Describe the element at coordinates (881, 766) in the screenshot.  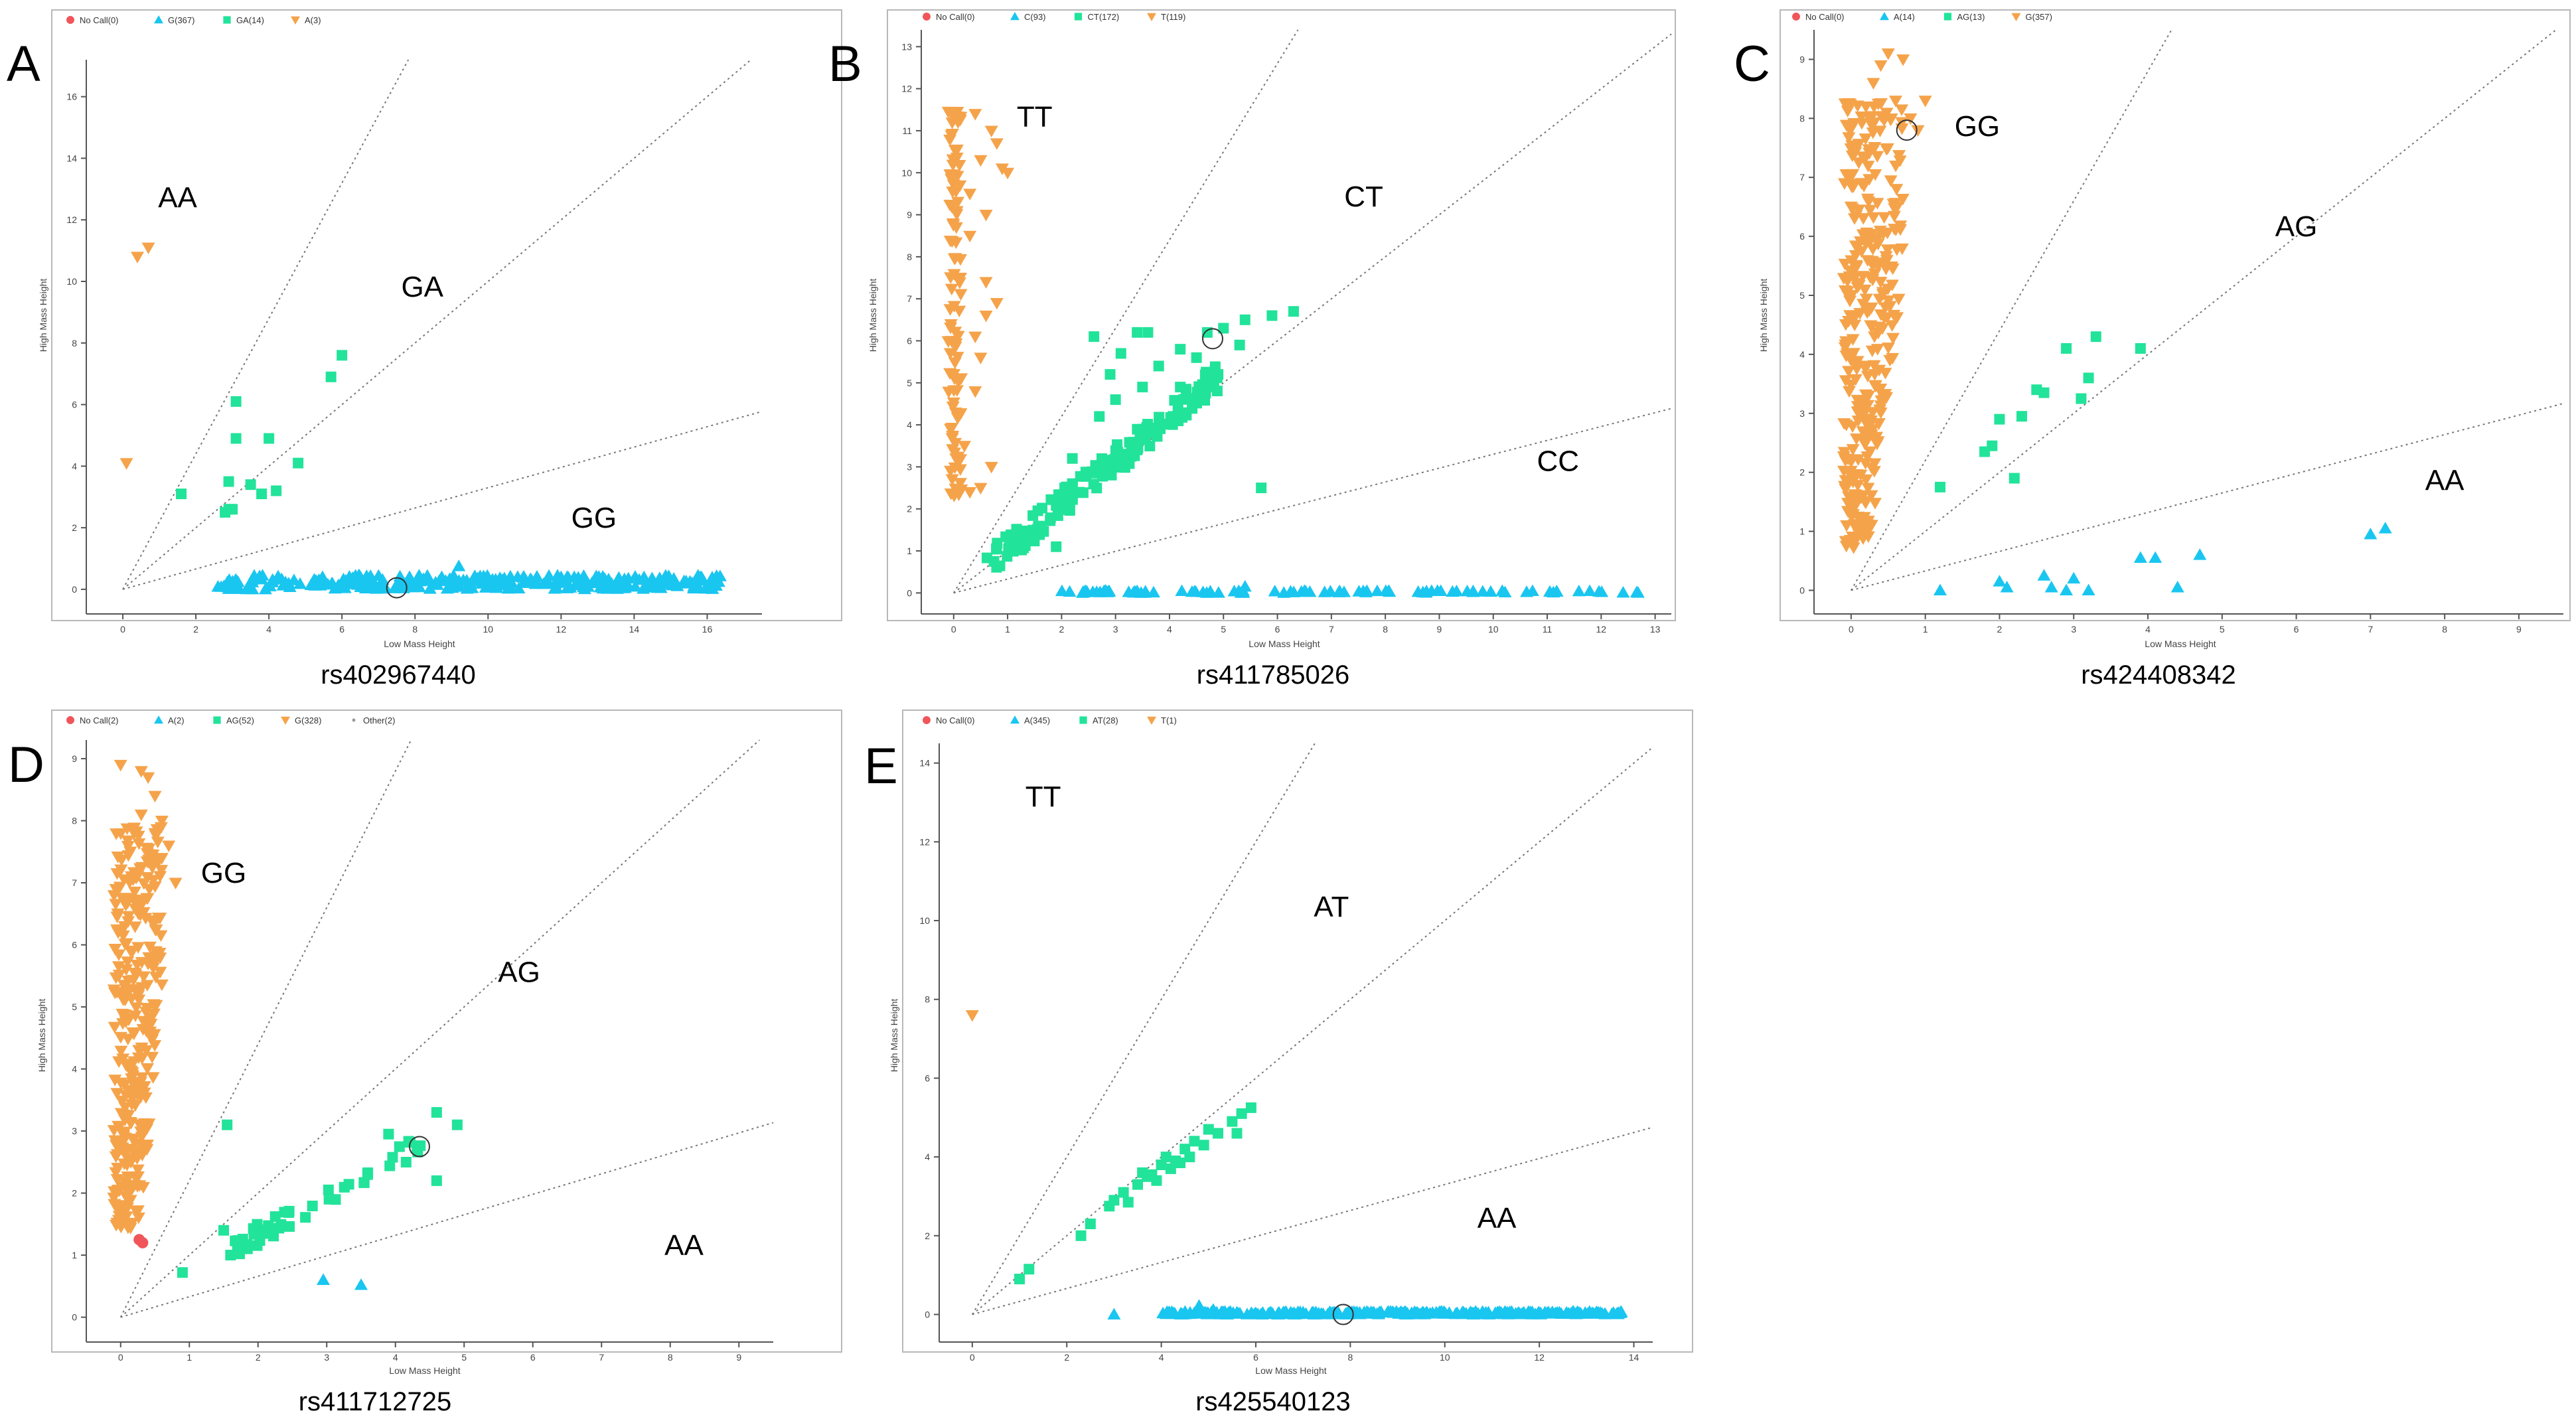
I see `panel-letter: E` at that location.